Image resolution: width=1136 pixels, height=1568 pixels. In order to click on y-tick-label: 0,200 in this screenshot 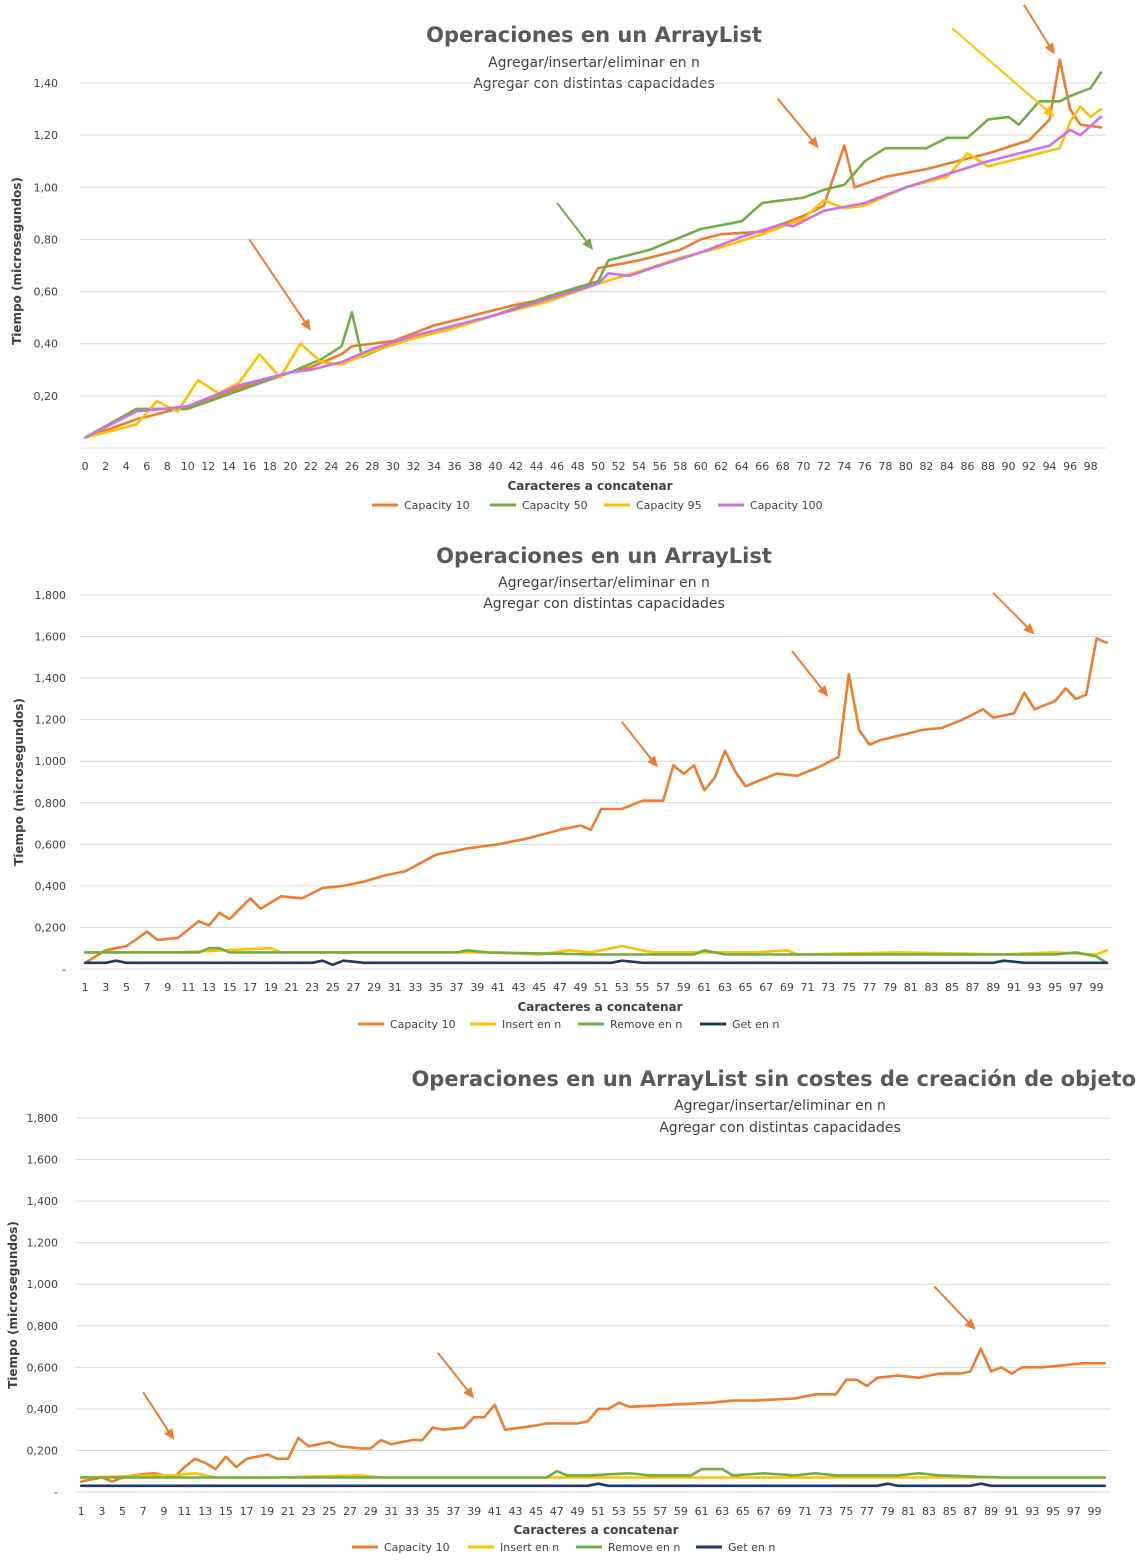, I will do `click(43, 1450)`.